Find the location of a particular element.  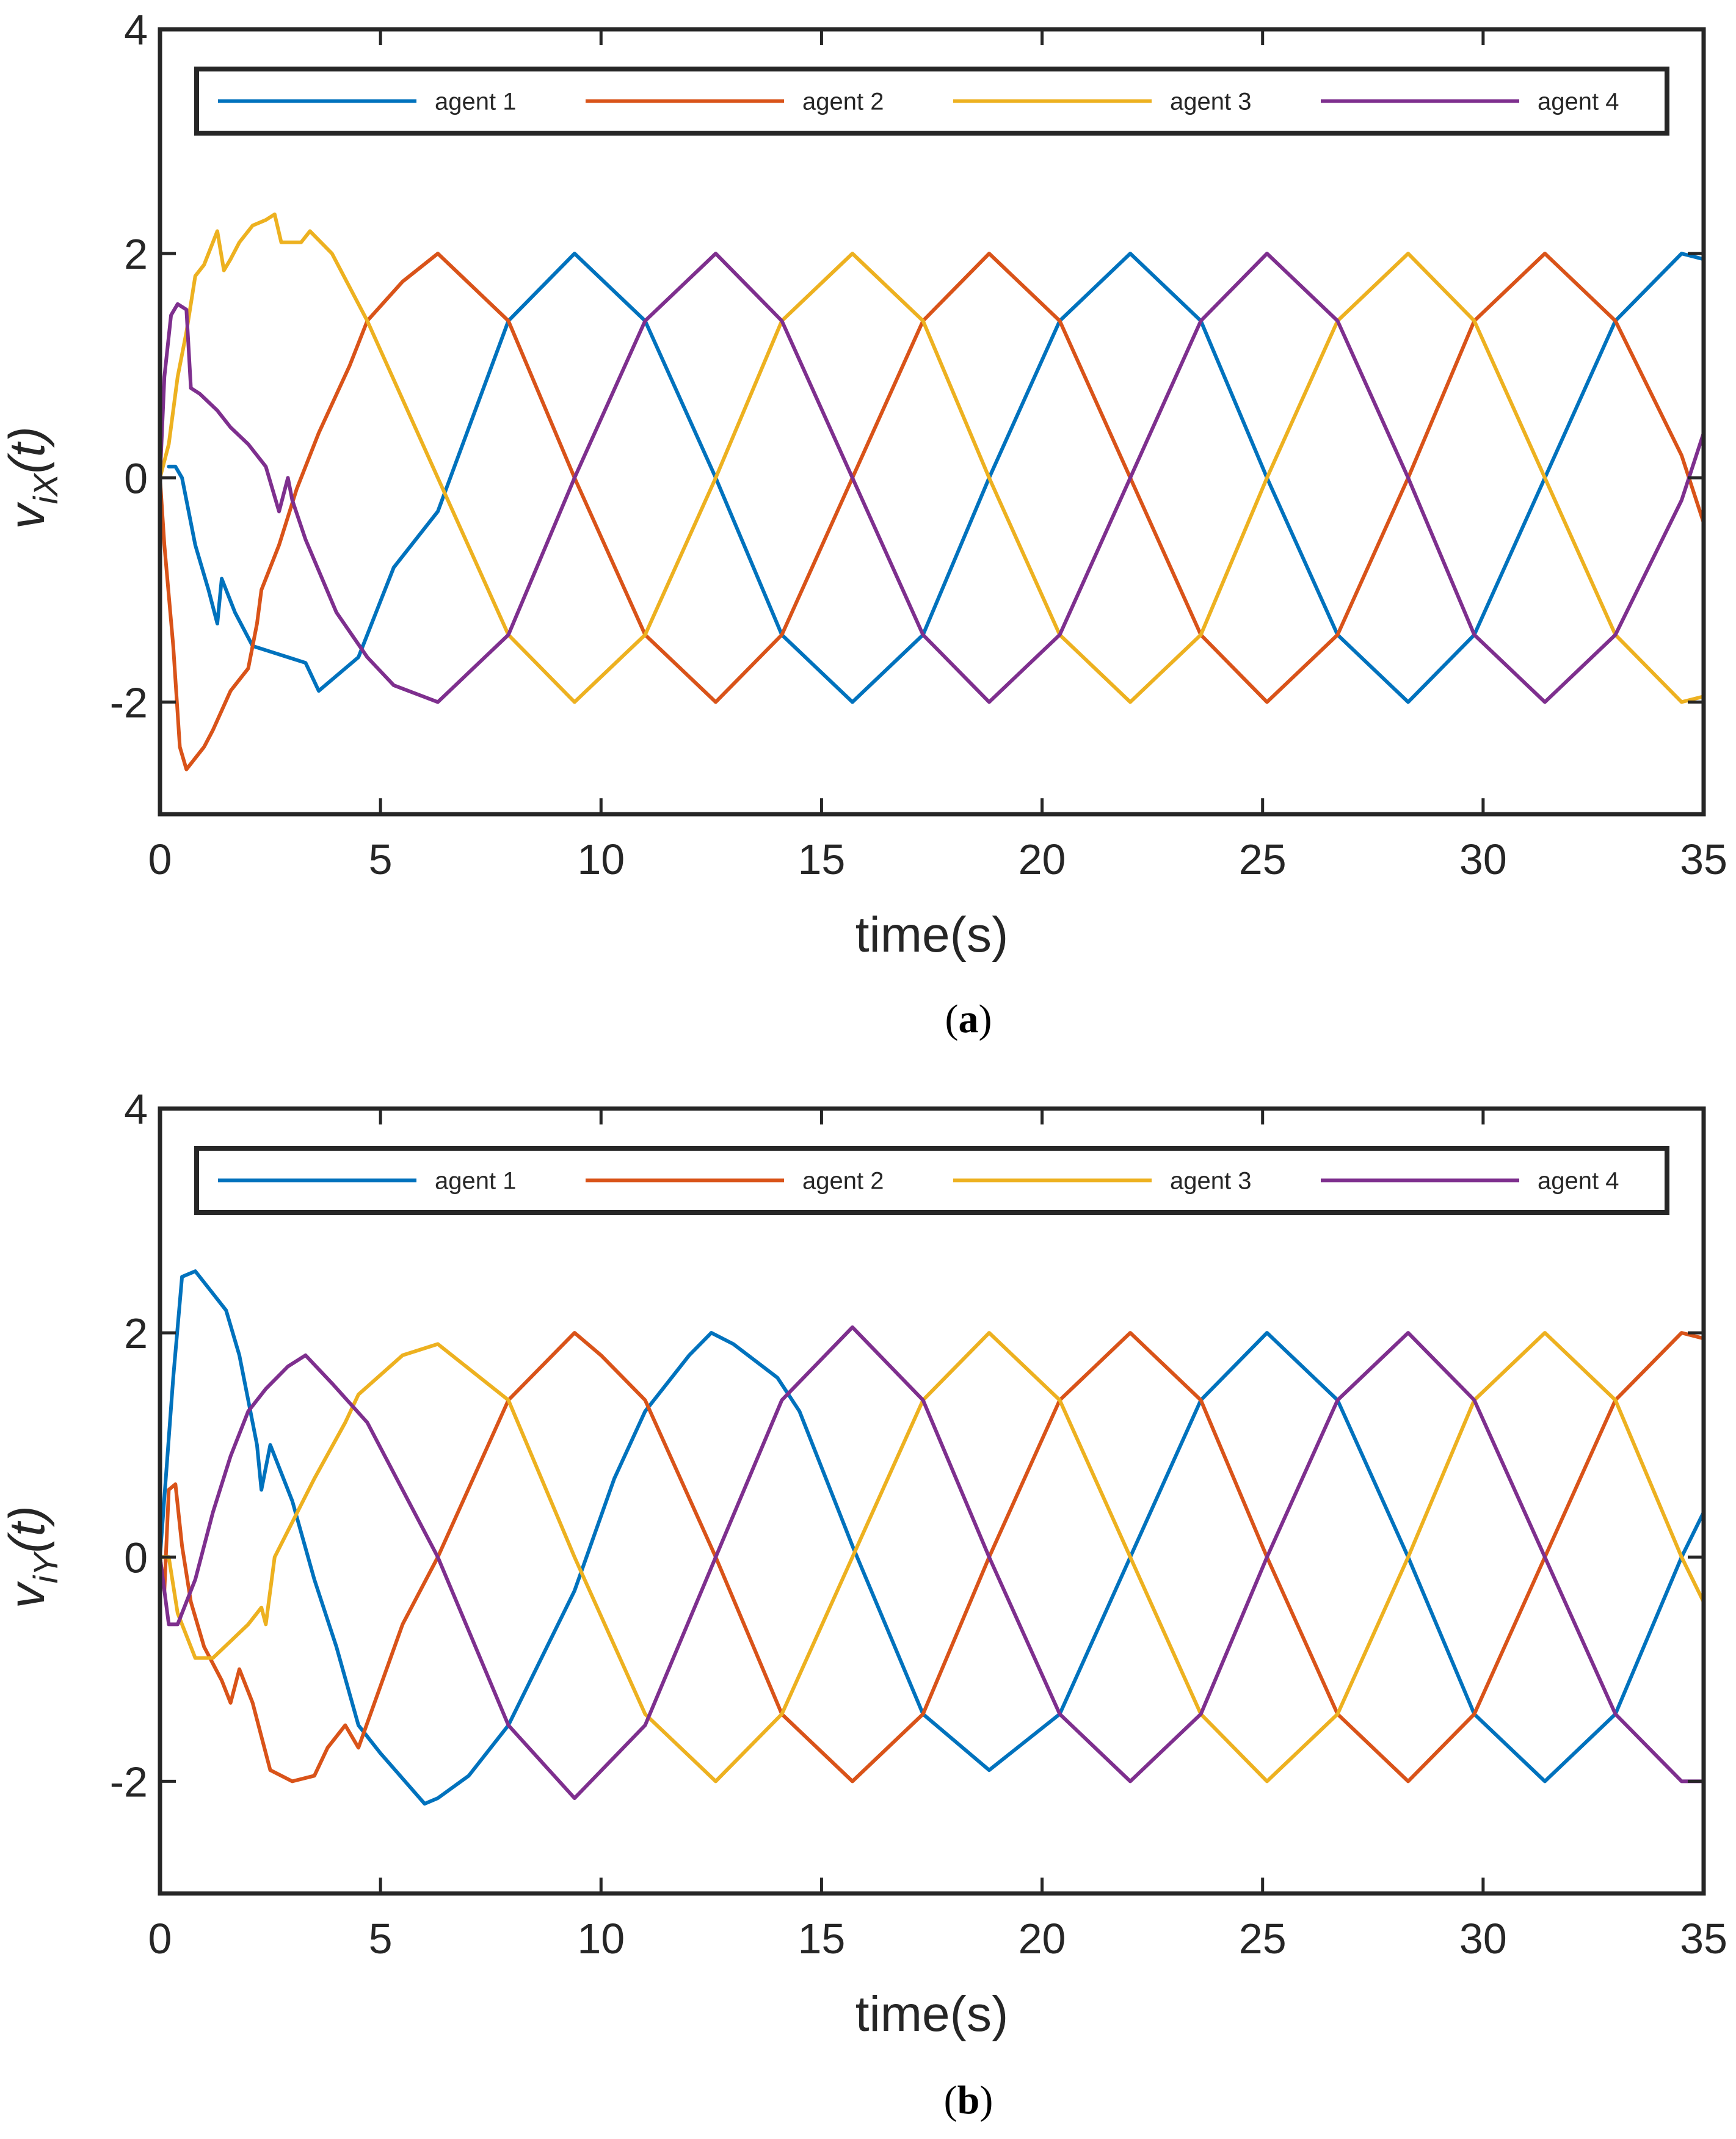

panel-caption: (b) is located at coordinates (969, 2100).